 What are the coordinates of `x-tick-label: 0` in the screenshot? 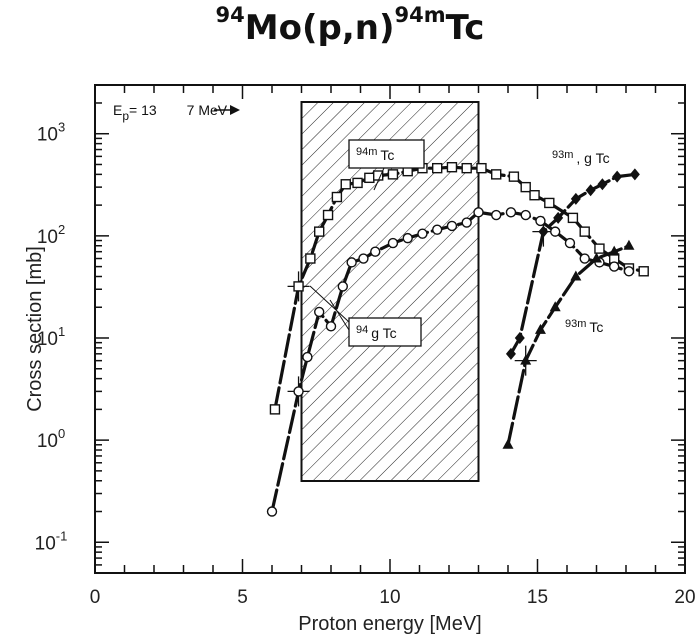 It's located at (95, 597).